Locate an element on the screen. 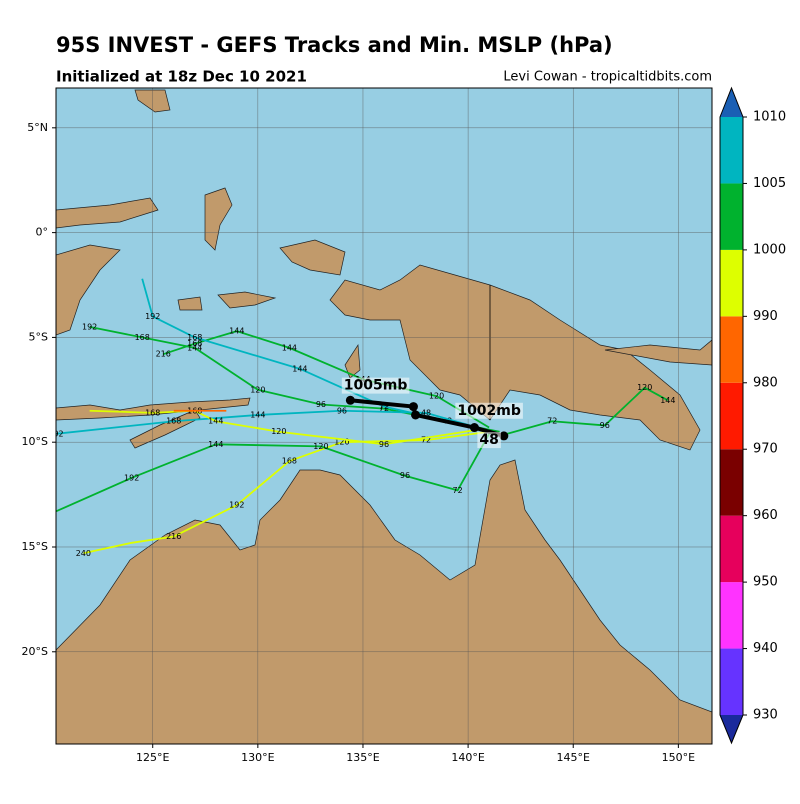  hour-label: 48 is located at coordinates (426, 412).